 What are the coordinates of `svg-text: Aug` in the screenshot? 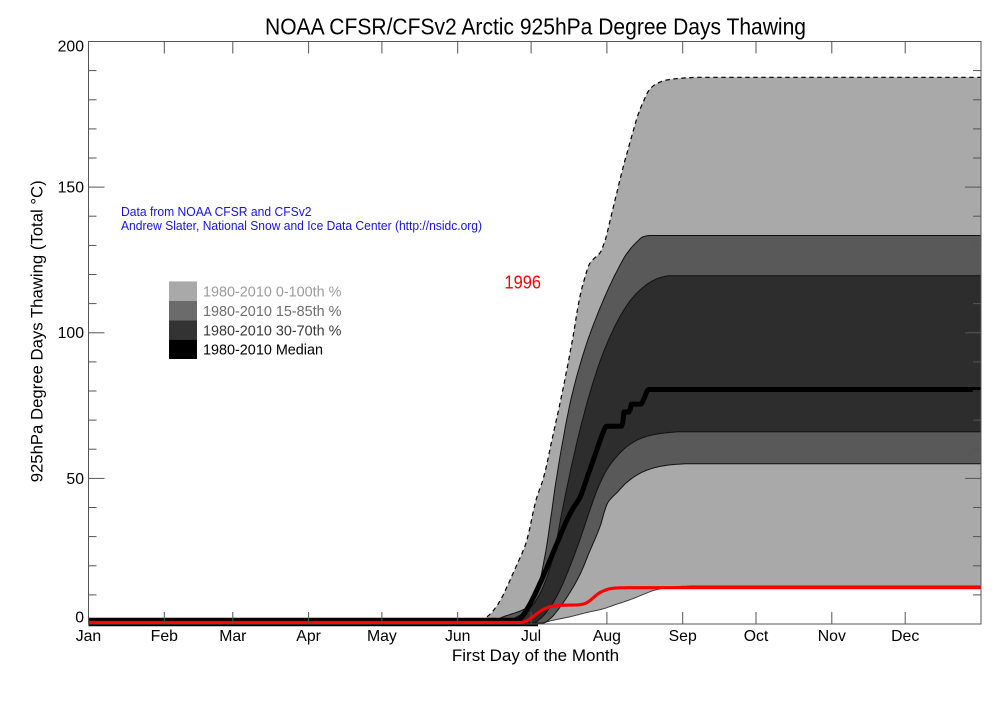 It's located at (607, 636).